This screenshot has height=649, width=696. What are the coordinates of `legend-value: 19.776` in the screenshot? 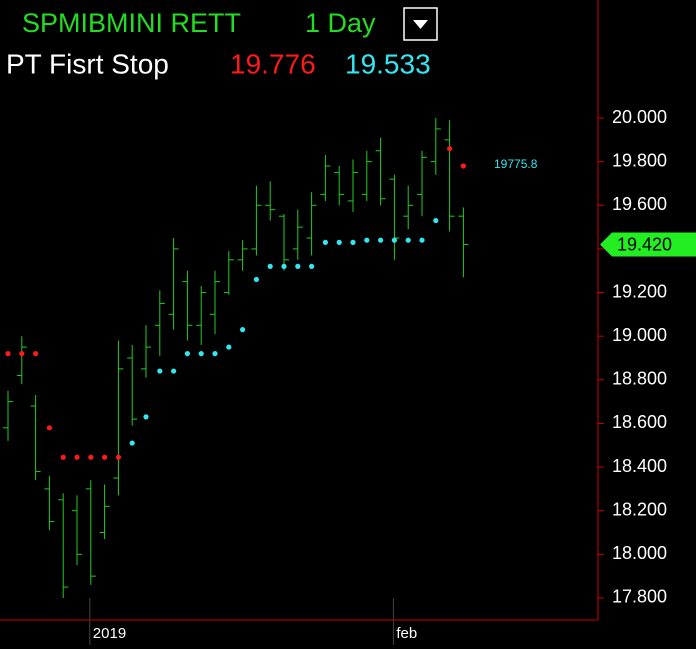 It's located at (273, 63).